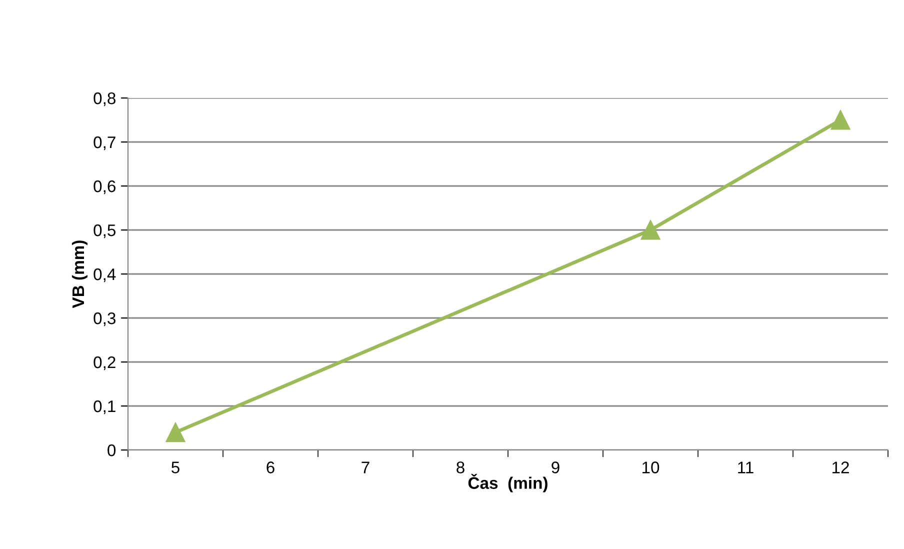  Describe the element at coordinates (105, 275) in the screenshot. I see `y-tick-label: 0,4` at that location.